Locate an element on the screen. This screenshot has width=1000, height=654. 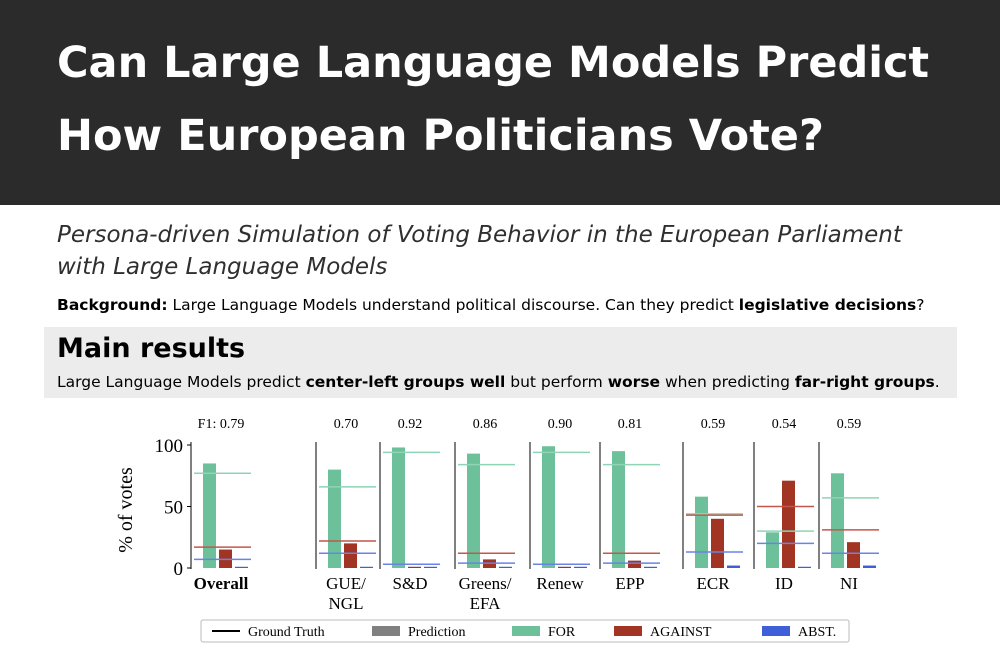
f1-score-label: 0.90 is located at coordinates (560, 424).